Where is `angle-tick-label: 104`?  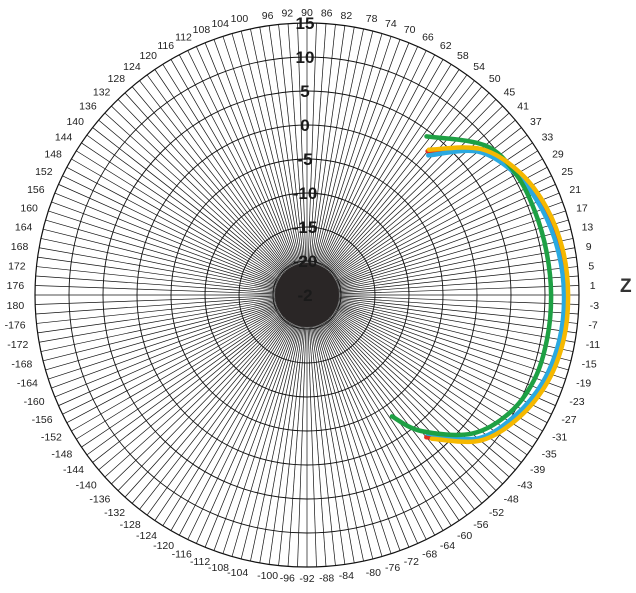
angle-tick-label: 104 is located at coordinates (220, 24).